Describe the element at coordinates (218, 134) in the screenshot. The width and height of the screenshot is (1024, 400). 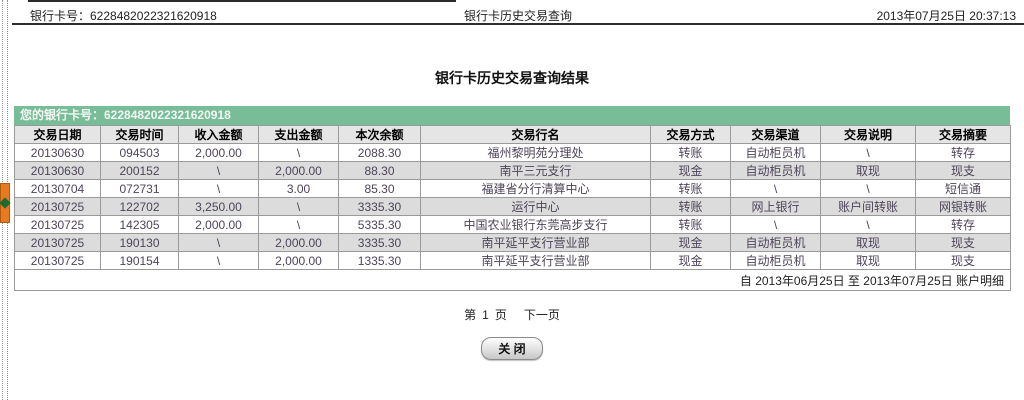
I see `column-header-income: 收入金额` at that location.